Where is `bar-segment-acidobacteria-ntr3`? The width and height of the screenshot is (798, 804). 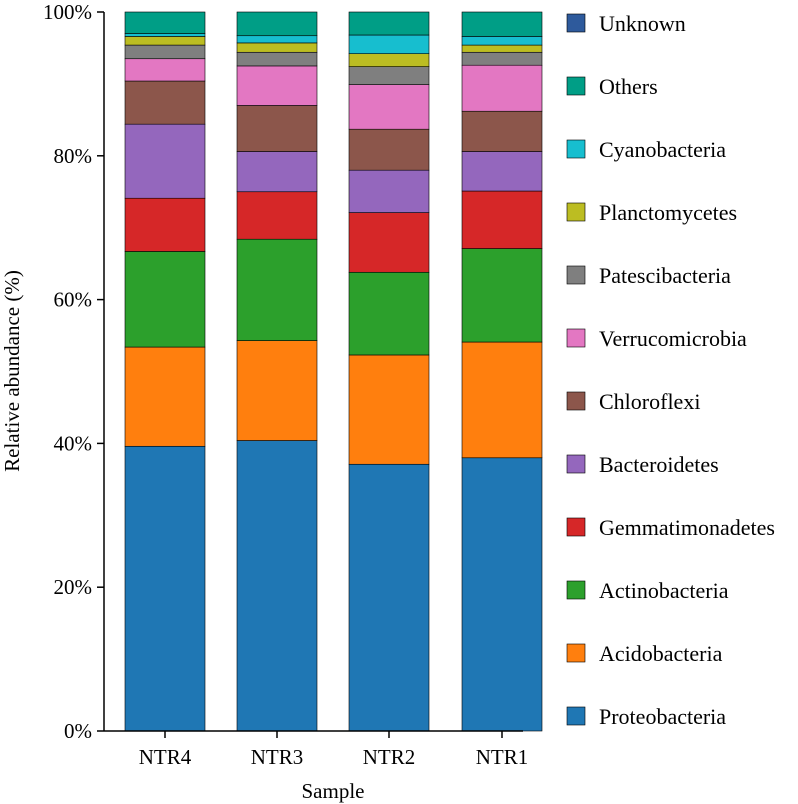
bar-segment-acidobacteria-ntr3 is located at coordinates (277, 390).